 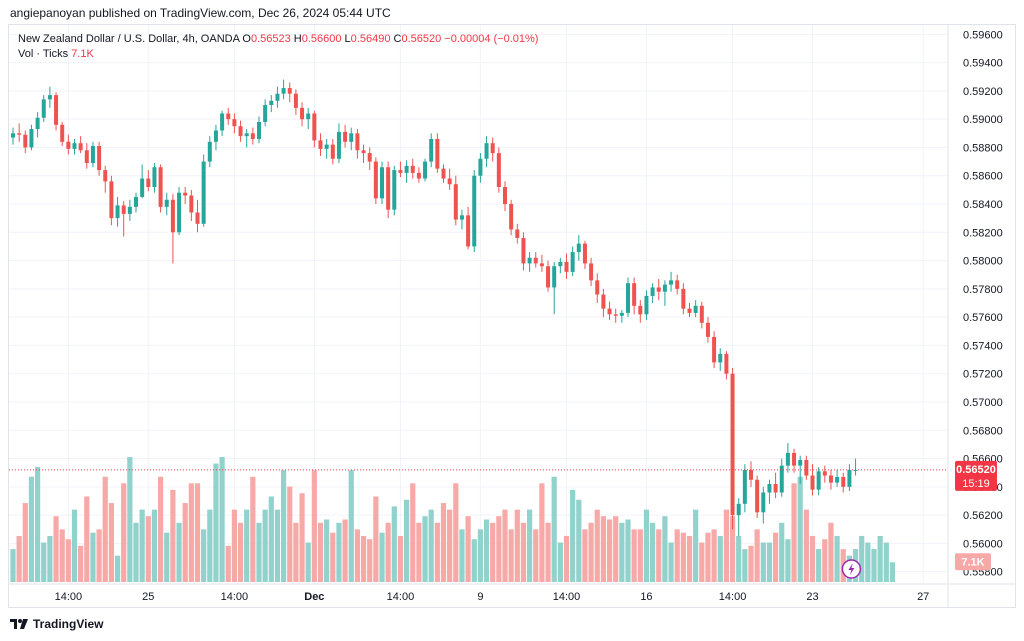 What do you see at coordinates (983, 318) in the screenshot?
I see `price-tick-label: 0.57600` at bounding box center [983, 318].